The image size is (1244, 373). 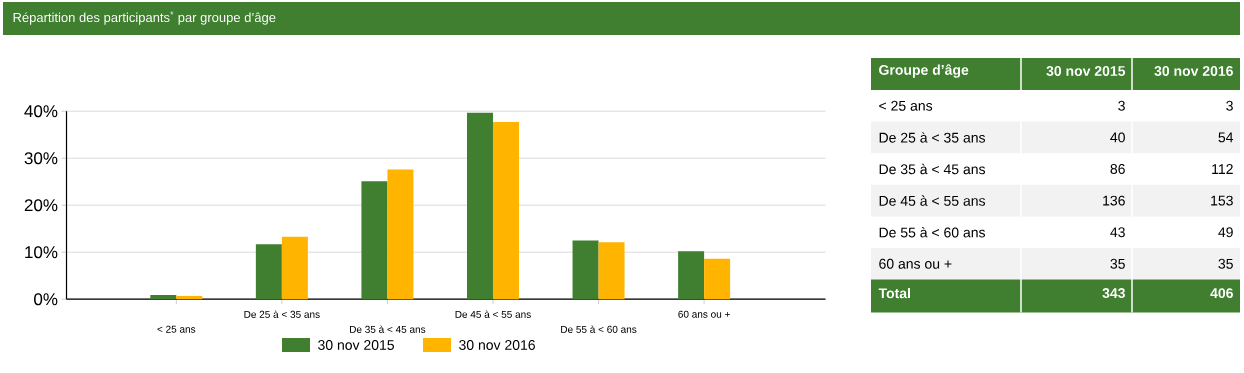 I want to click on text: Total, so click(x=894, y=293).